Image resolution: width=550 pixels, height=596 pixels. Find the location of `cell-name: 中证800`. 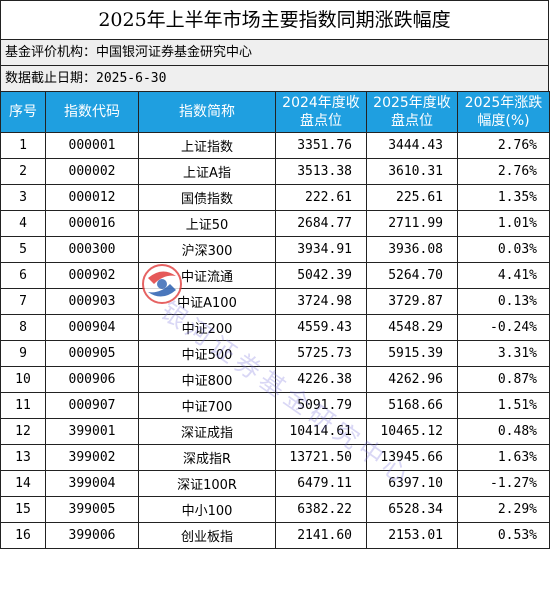

cell-name: 中证800 is located at coordinates (207, 379).